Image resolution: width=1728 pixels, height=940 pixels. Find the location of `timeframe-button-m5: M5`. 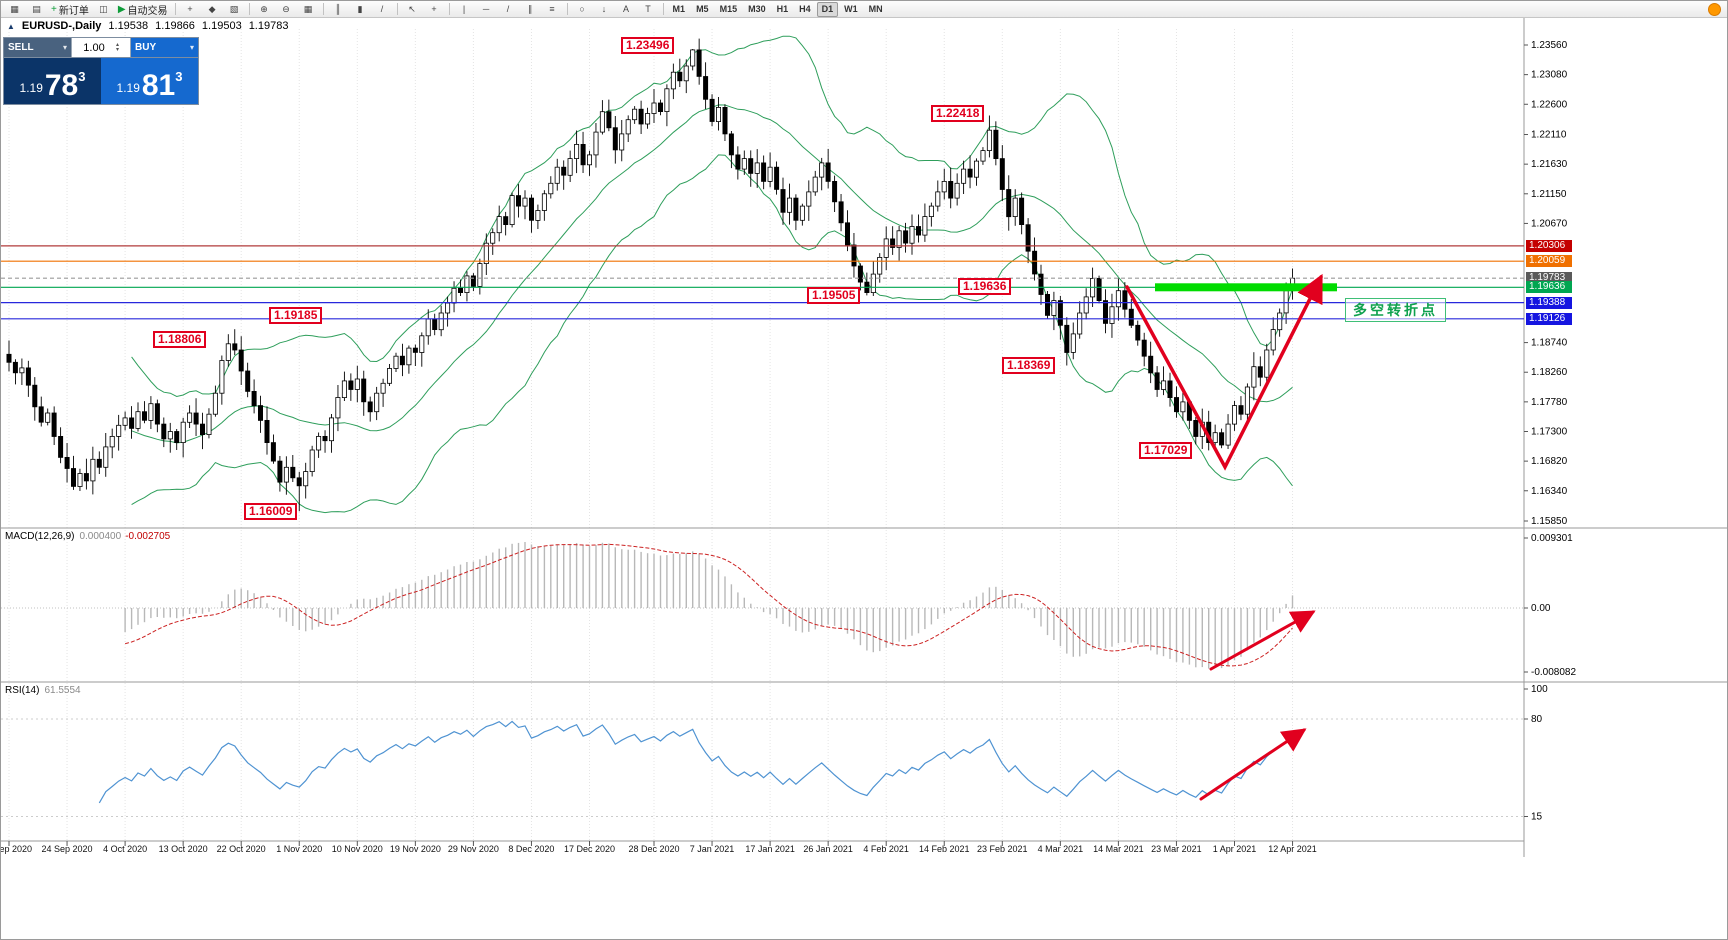

timeframe-button-m5: M5 is located at coordinates (702, 9).